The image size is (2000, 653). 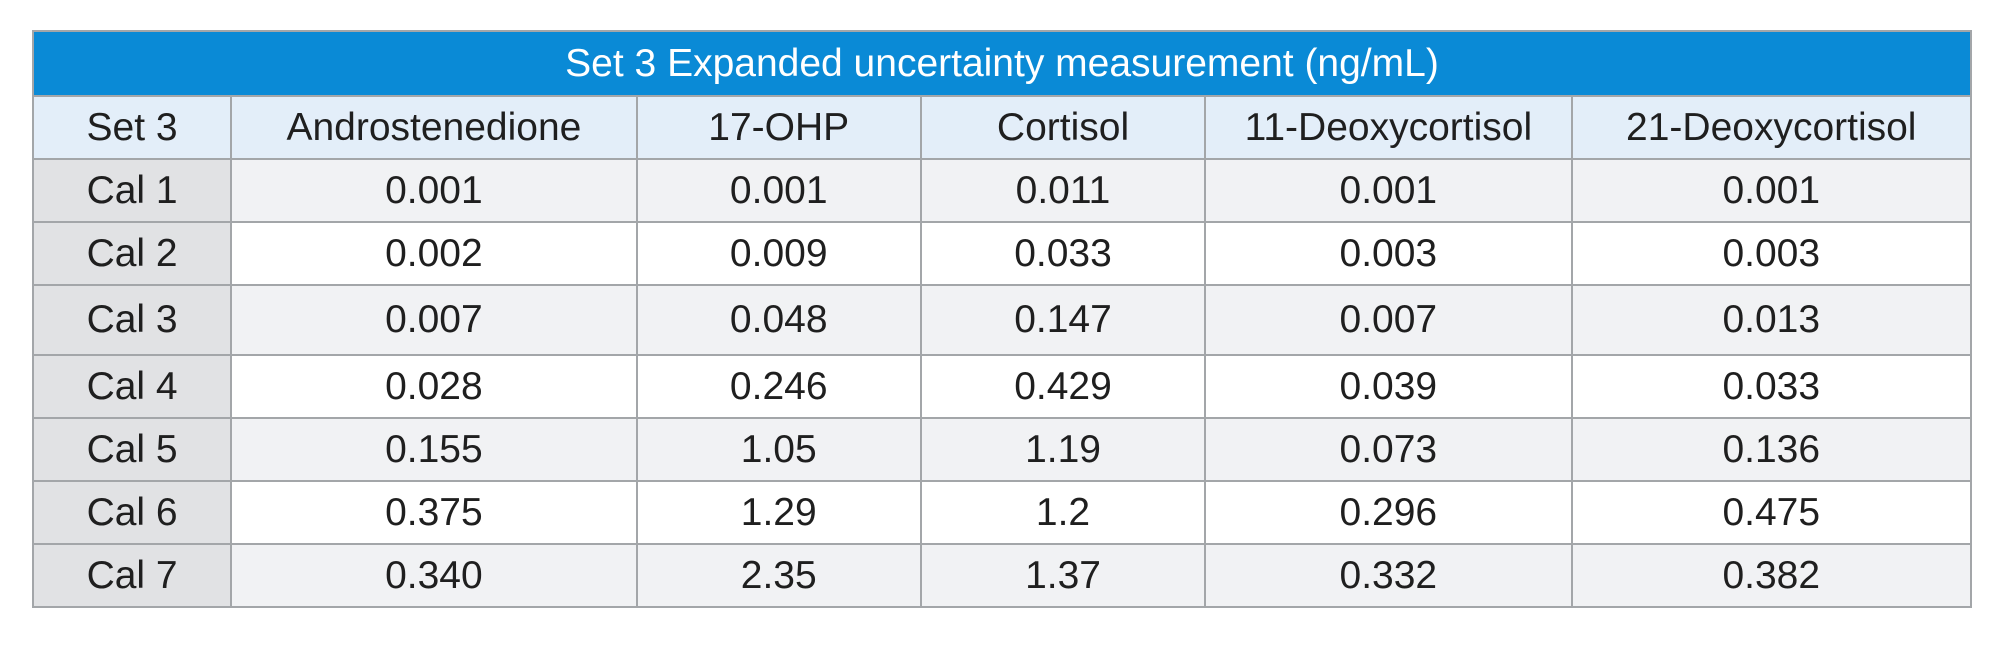 What do you see at coordinates (1388, 449) in the screenshot?
I see `table-cell: 0.073` at bounding box center [1388, 449].